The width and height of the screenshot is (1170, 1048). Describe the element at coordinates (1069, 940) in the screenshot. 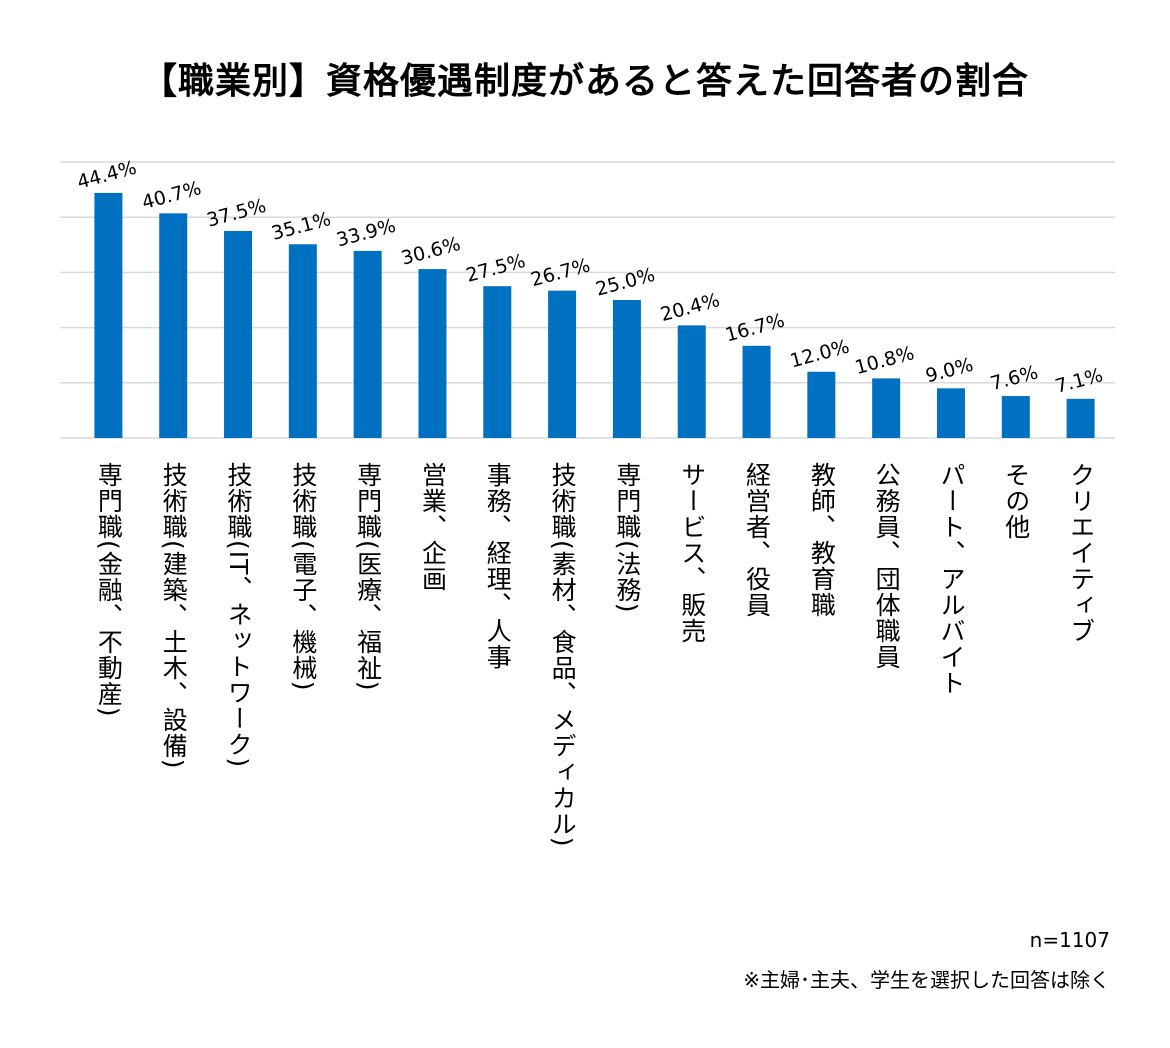

I see `sample-size: n=1107` at that location.